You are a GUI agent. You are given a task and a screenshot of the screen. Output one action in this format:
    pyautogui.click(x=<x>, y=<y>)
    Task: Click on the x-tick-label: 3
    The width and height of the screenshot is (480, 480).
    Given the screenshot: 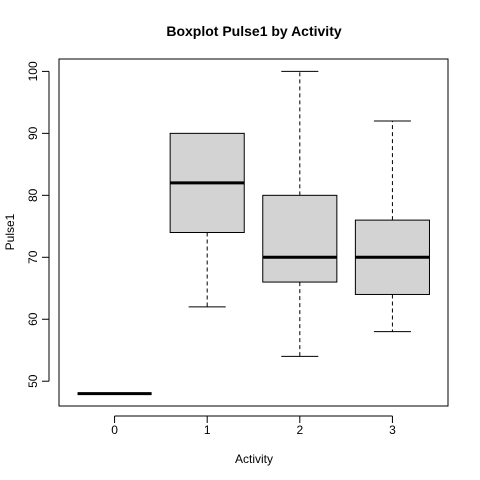 What is the action you would take?
    pyautogui.click(x=392, y=430)
    